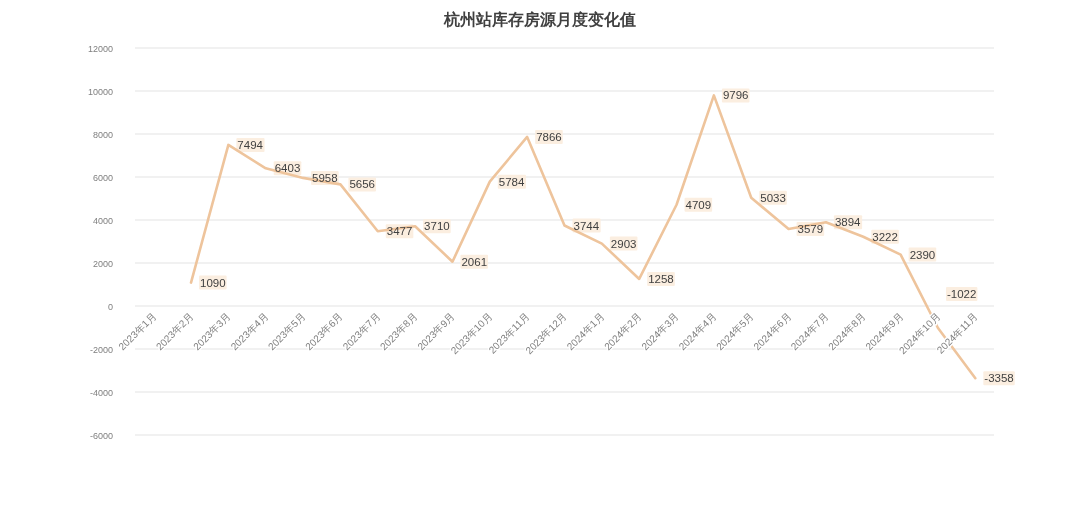 This screenshot has height=527, width=1080. I want to click on data-label: -1022, so click(961, 294).